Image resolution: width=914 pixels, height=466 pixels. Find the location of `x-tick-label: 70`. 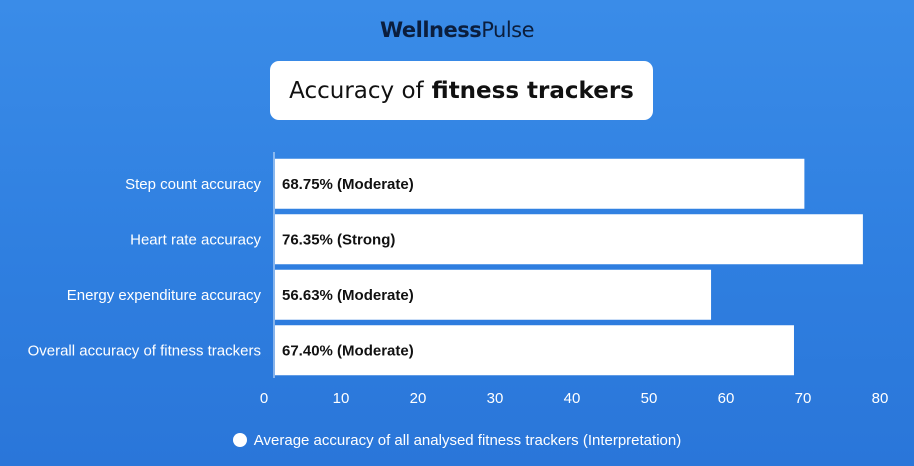

x-tick-label: 70 is located at coordinates (803, 398).